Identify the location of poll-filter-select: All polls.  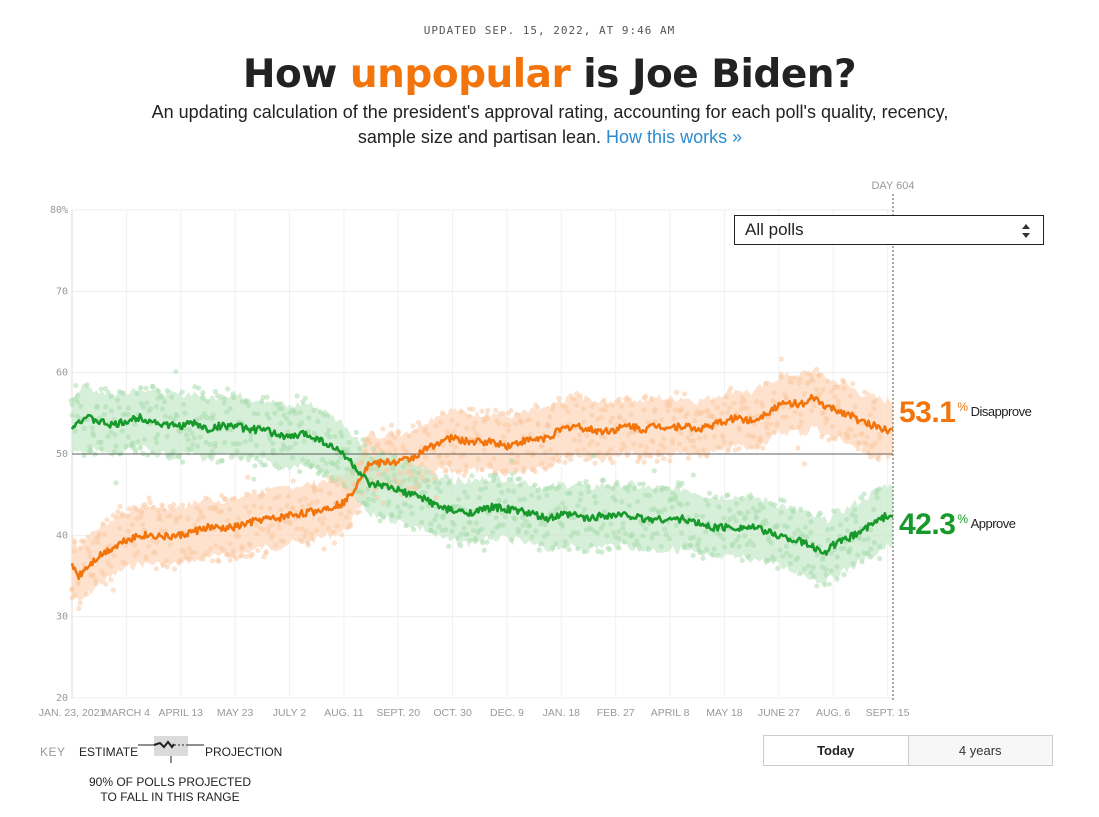
(889, 230).